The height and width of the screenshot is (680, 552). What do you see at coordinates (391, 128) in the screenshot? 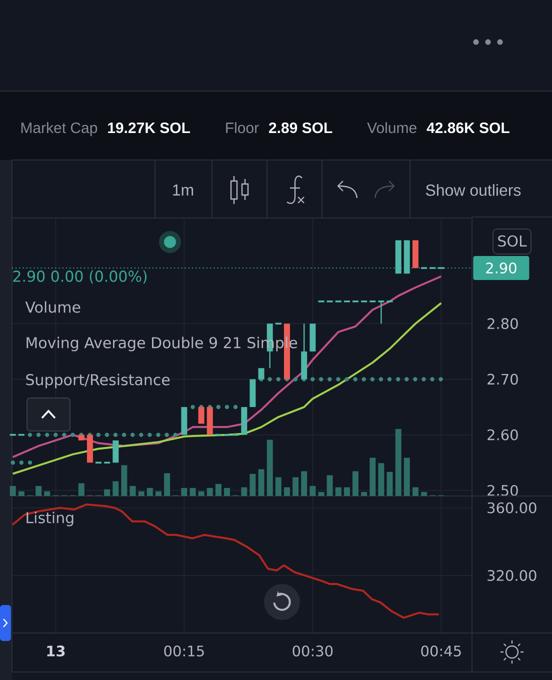
I see `text: Volume` at bounding box center [391, 128].